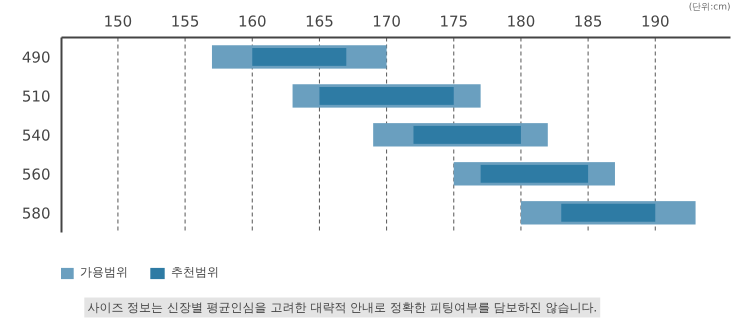 The image size is (746, 333). What do you see at coordinates (709, 7) in the screenshot?
I see `x-axis-title: (단위:cm)` at bounding box center [709, 7].